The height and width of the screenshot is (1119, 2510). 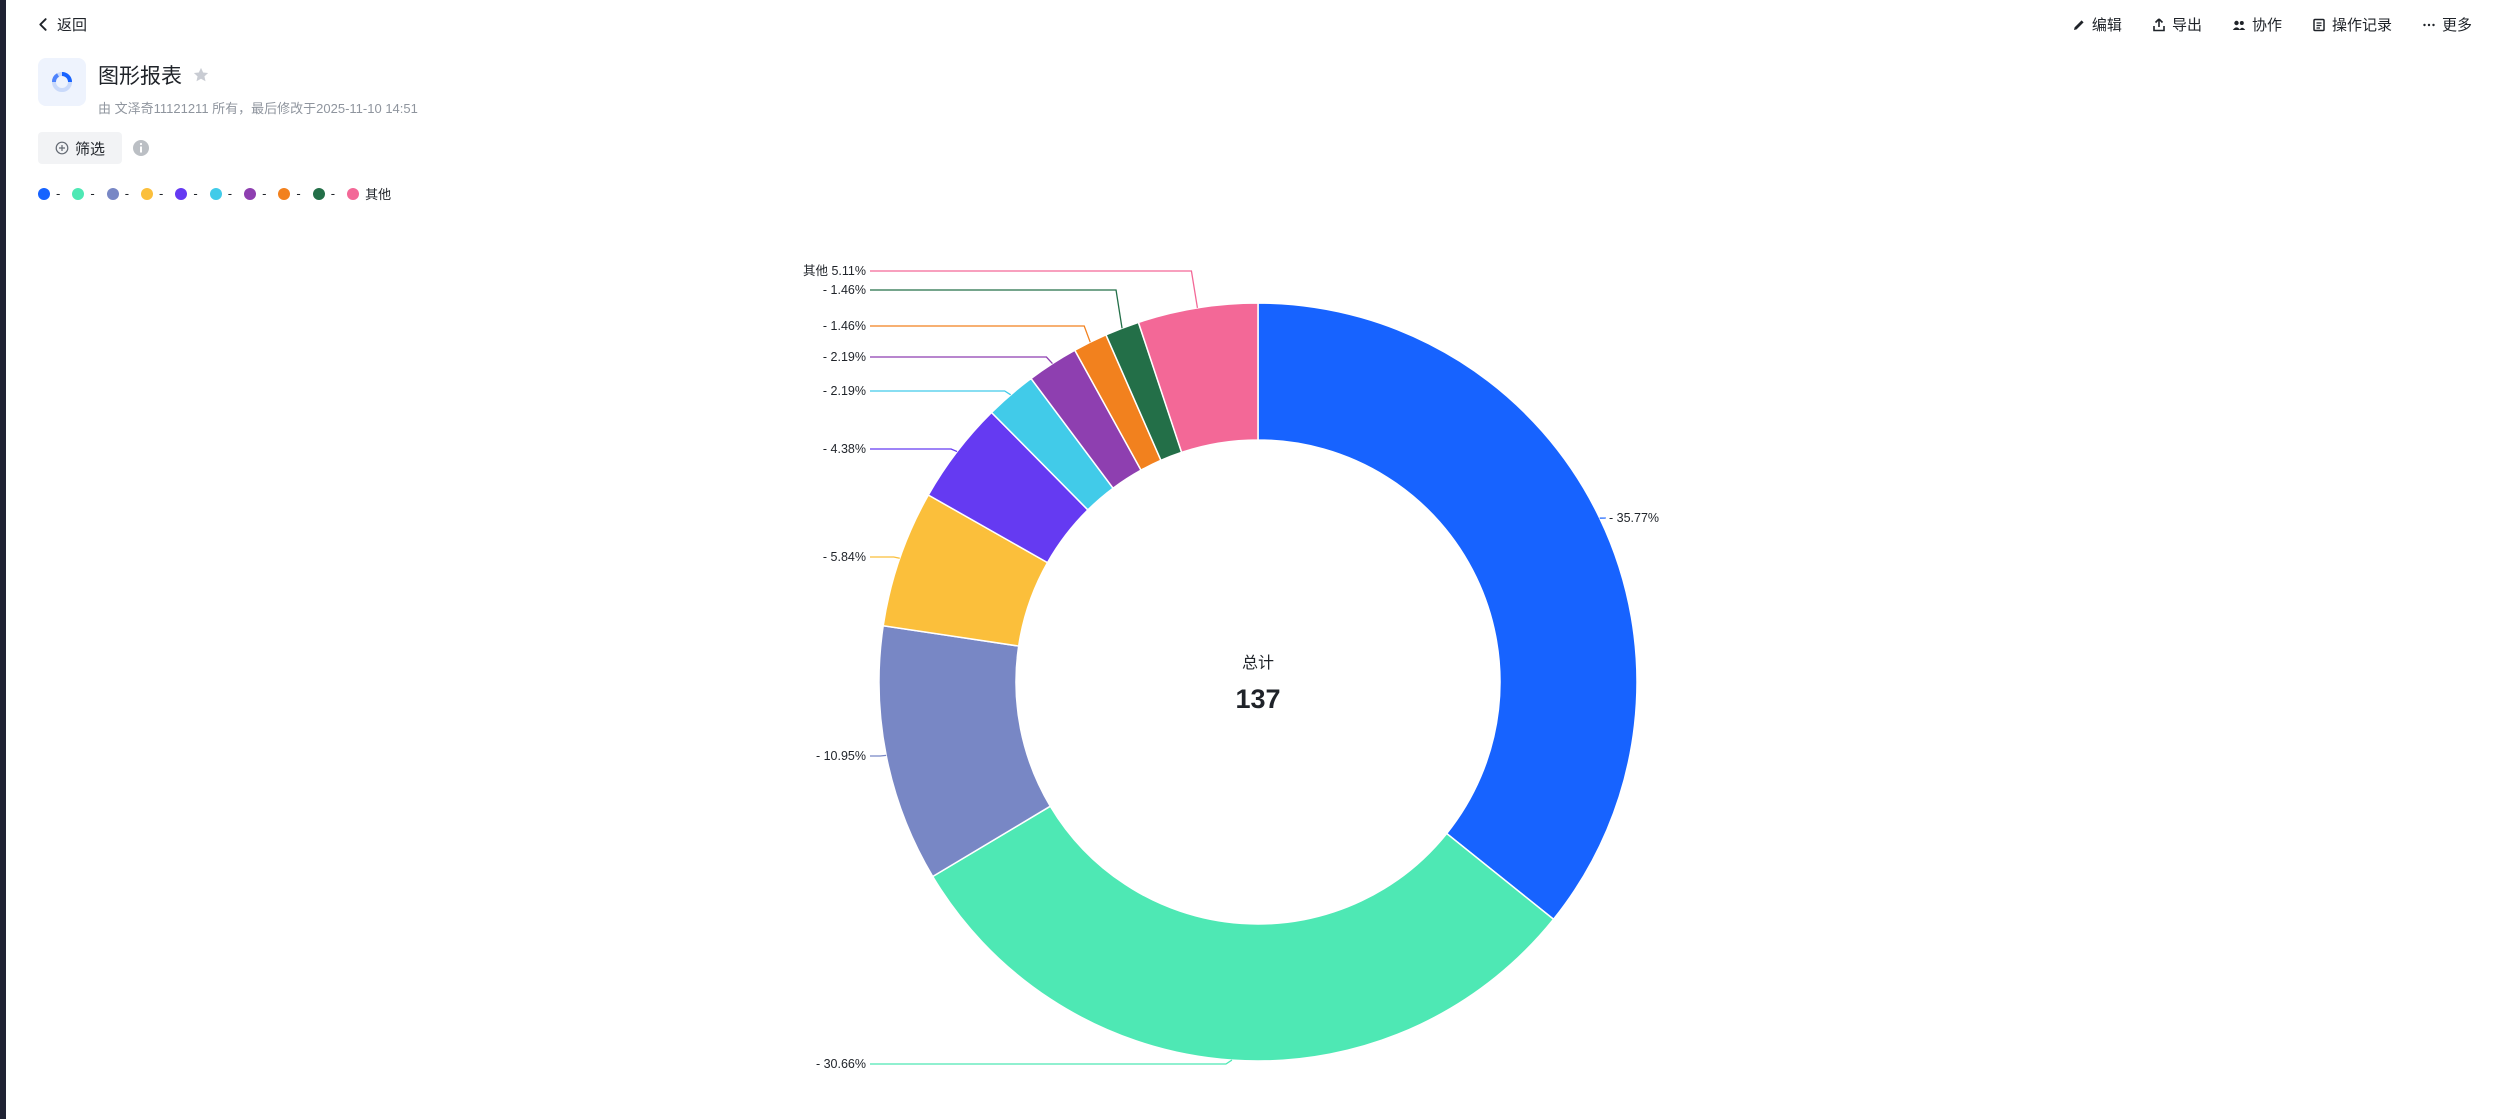 I want to click on favorite-star-button, so click(x=201, y=75).